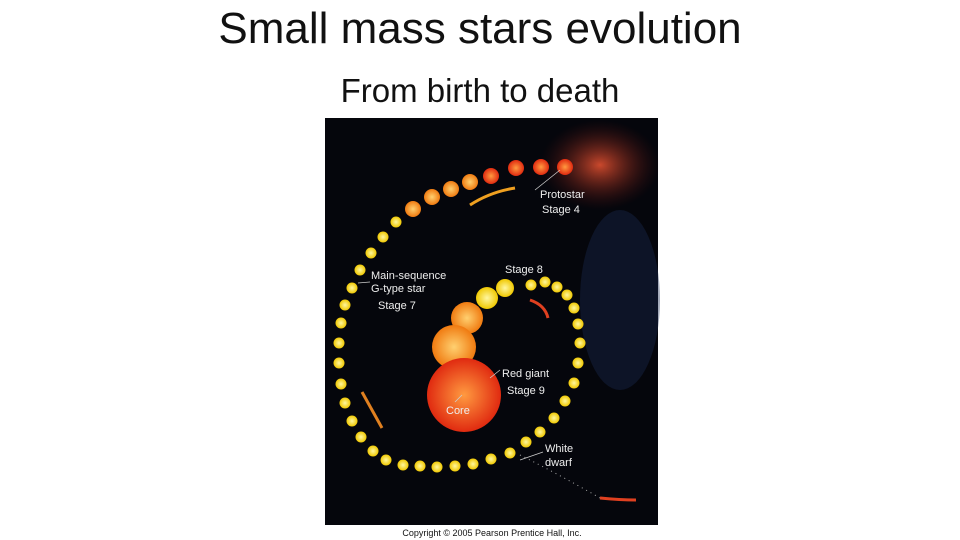 The image size is (960, 540). I want to click on label: Stage 9, so click(526, 391).